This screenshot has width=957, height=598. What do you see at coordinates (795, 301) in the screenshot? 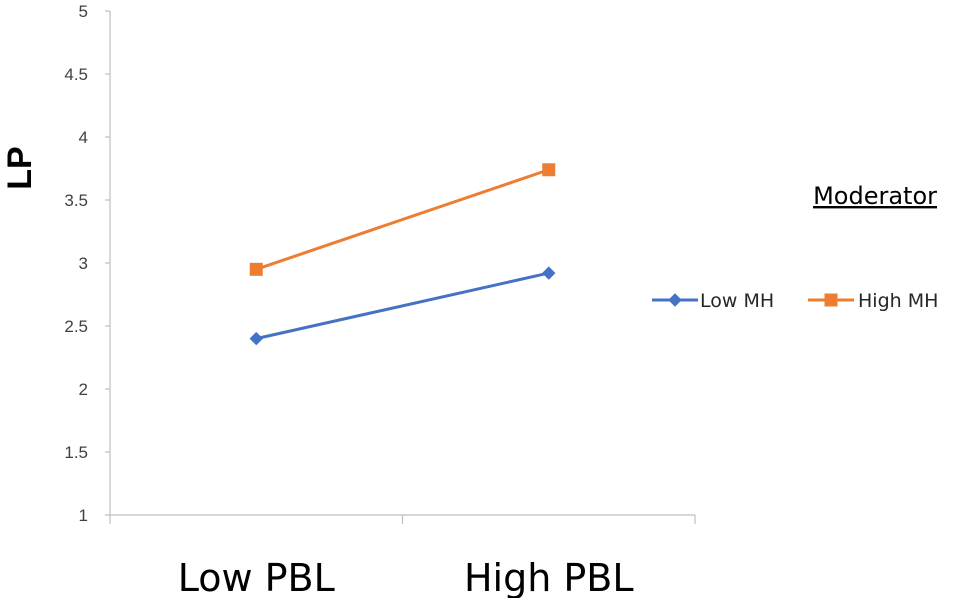
I see `legend: Low MH High MH` at bounding box center [795, 301].